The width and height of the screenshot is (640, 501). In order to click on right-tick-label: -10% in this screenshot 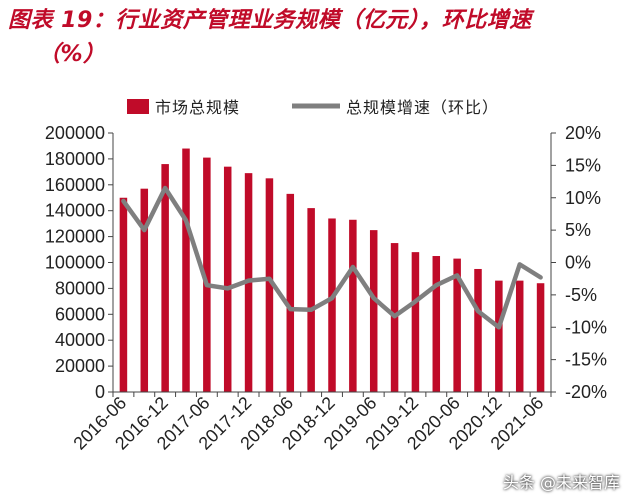, I will do `click(586, 327)`.